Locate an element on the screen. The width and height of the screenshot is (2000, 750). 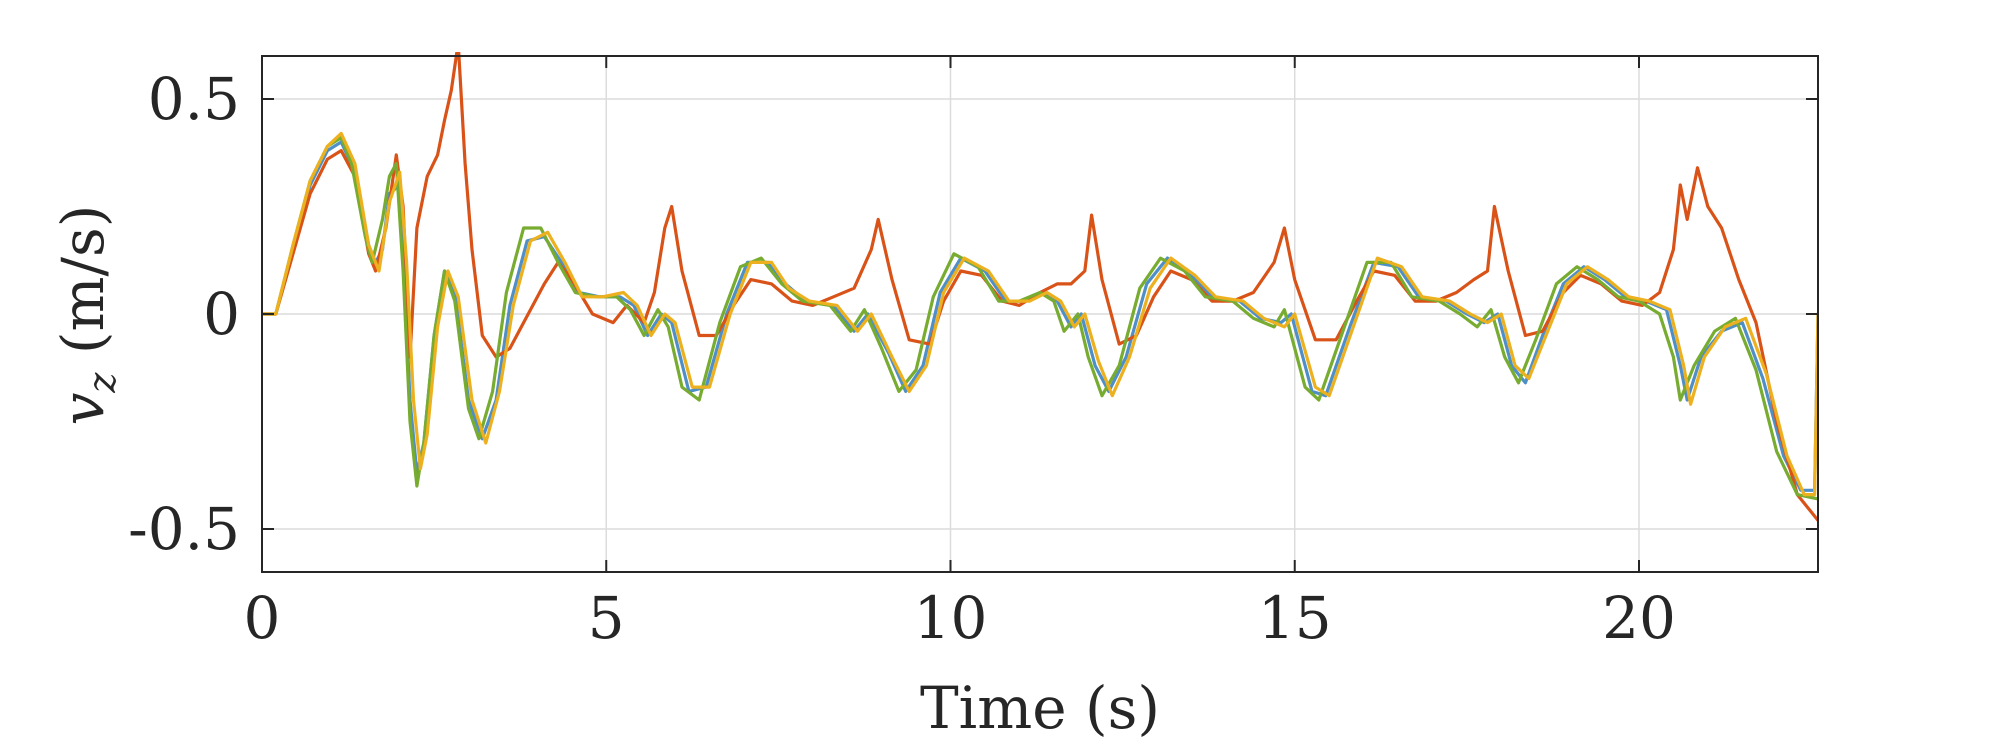
x-tick-label: 10 is located at coordinates (951, 618).